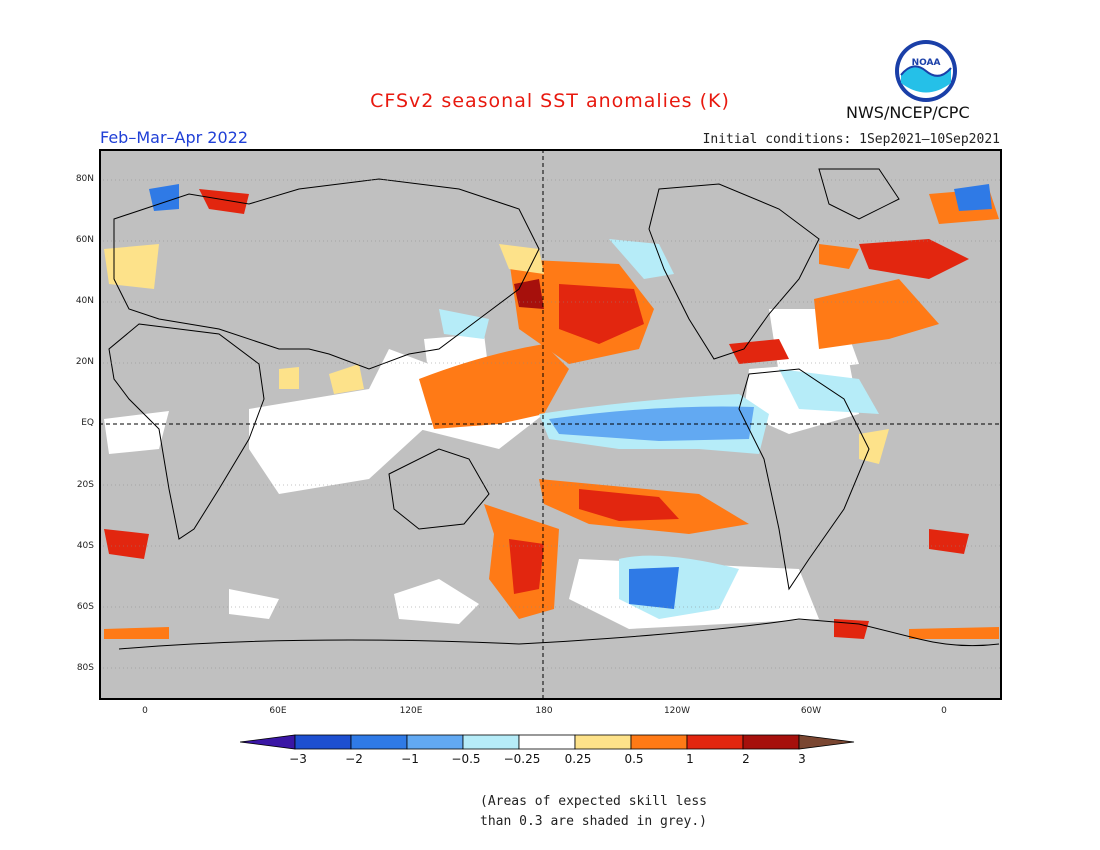  Describe the element at coordinates (410, 759) in the screenshot. I see `colorbar-label: −1` at that location.